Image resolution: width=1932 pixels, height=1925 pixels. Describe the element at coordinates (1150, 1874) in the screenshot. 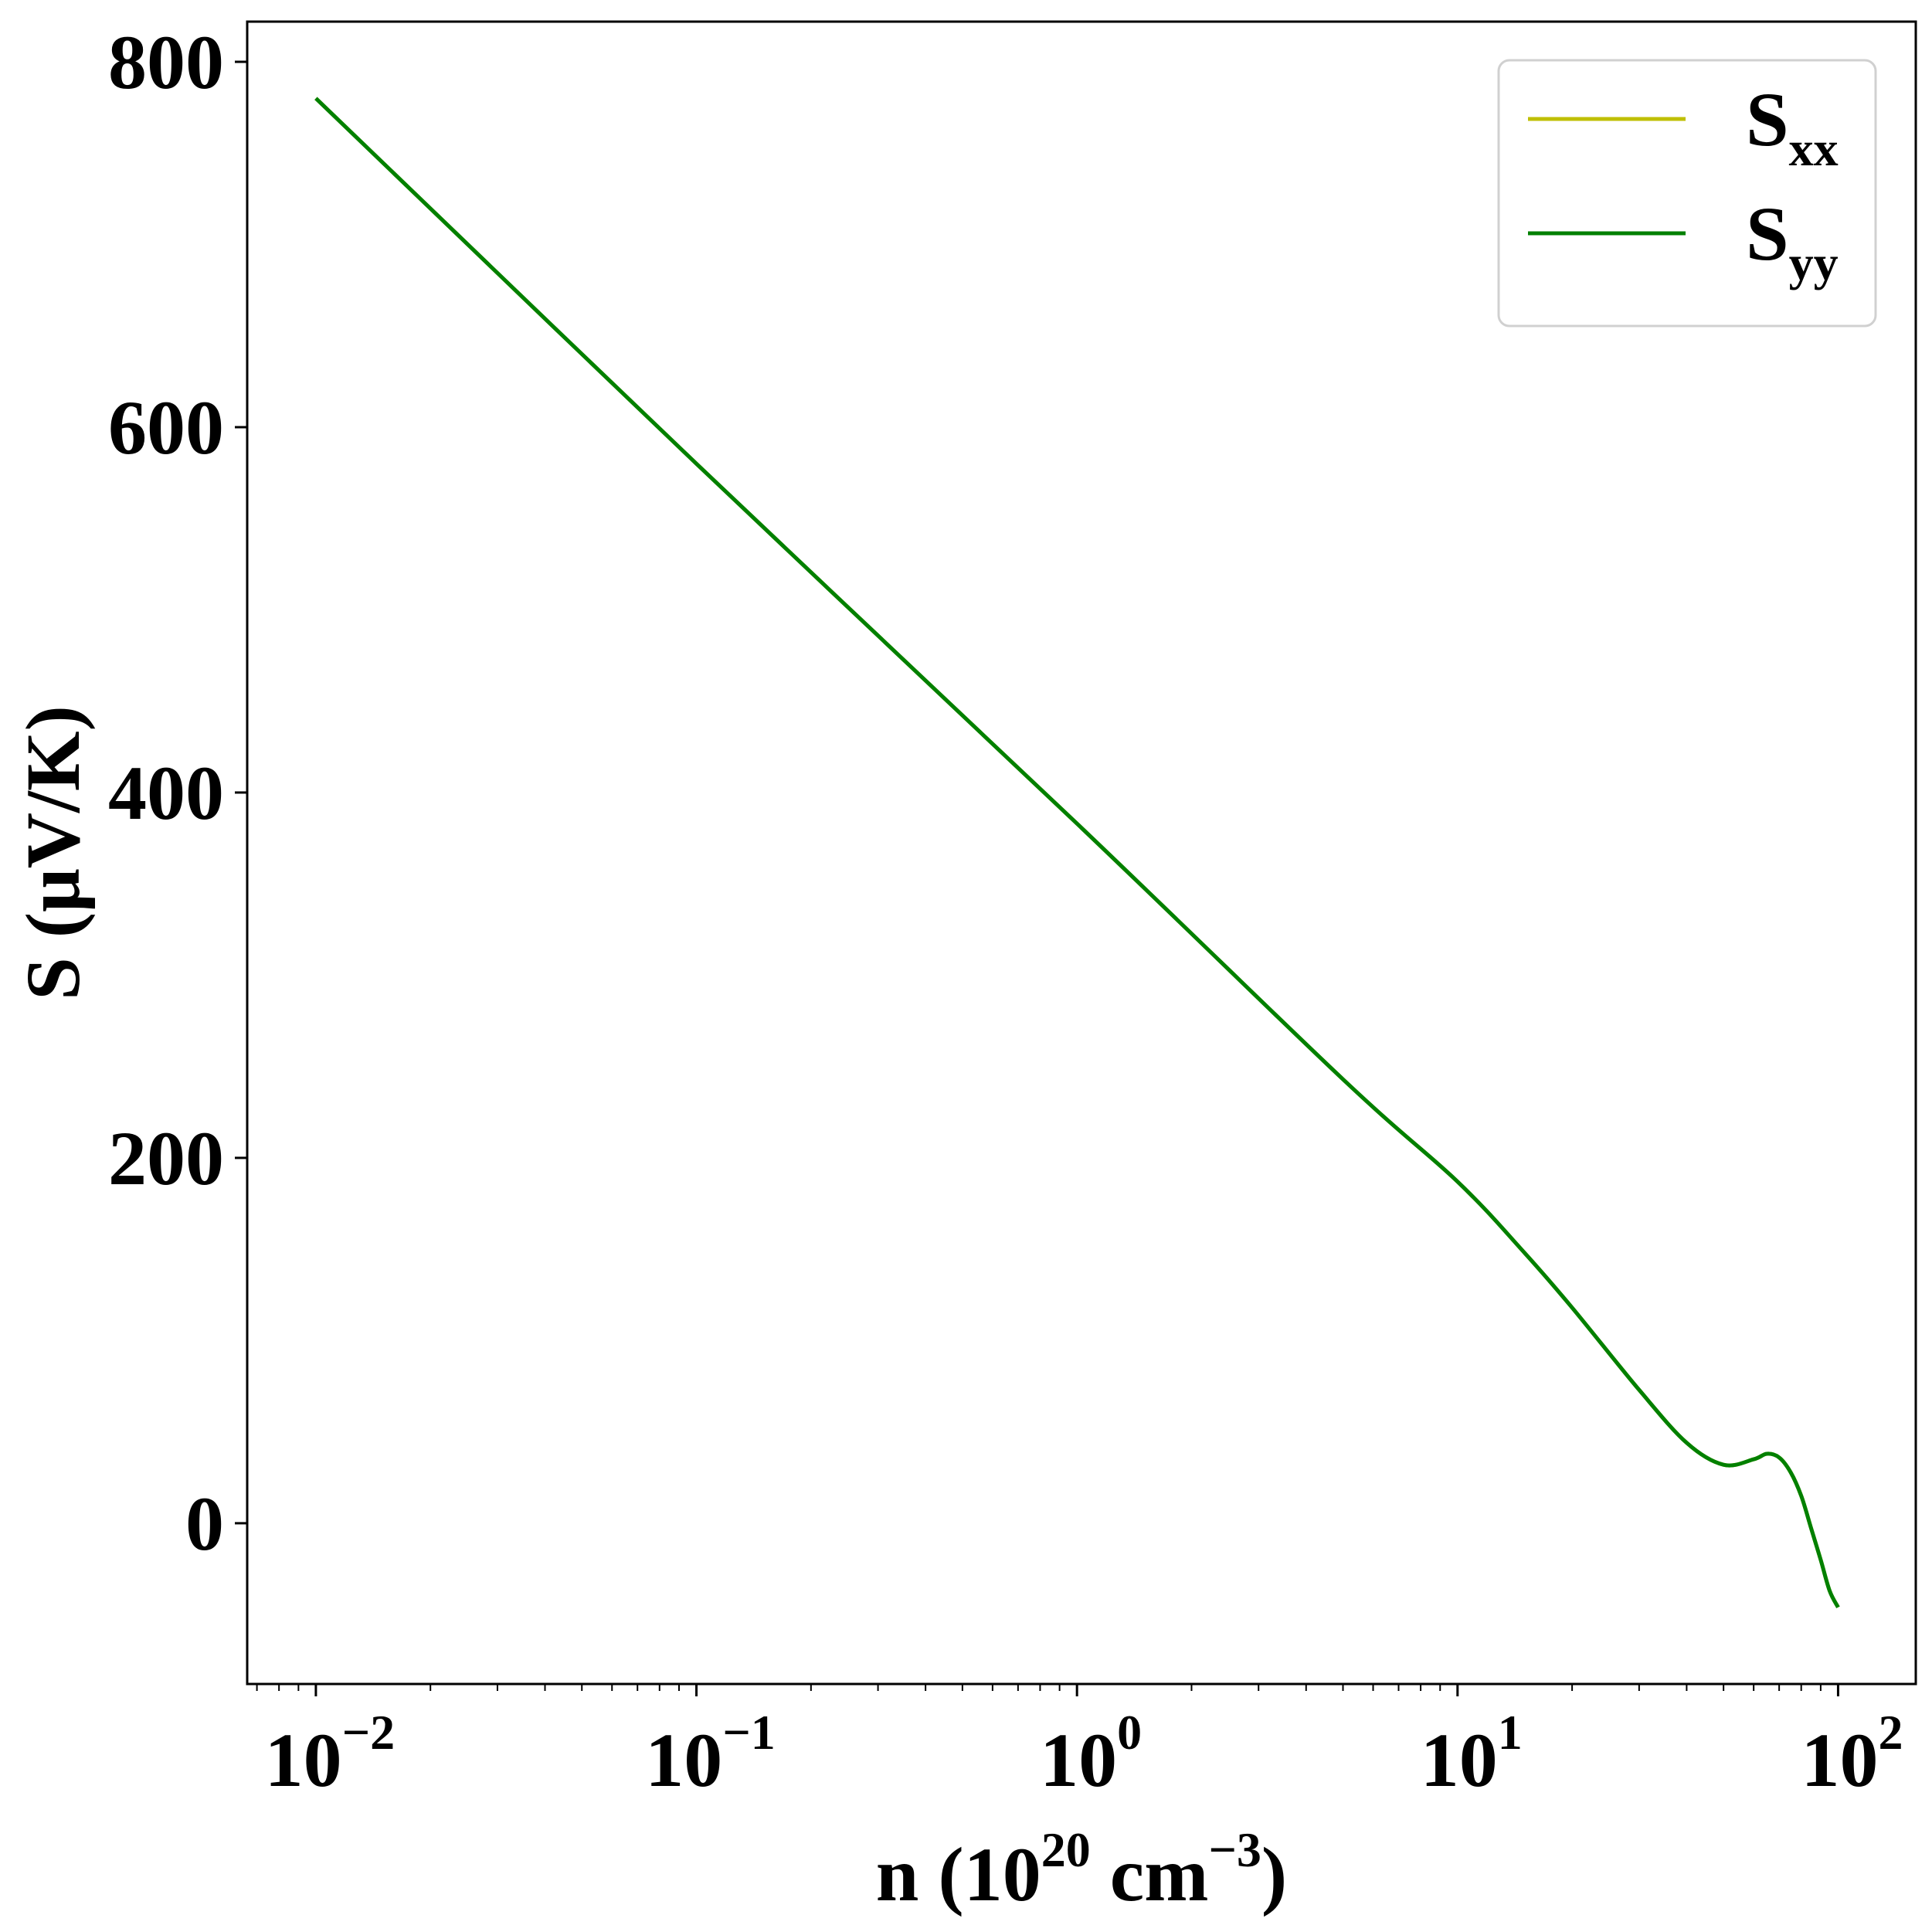

I see `x-axis-title-unit: cm` at that location.